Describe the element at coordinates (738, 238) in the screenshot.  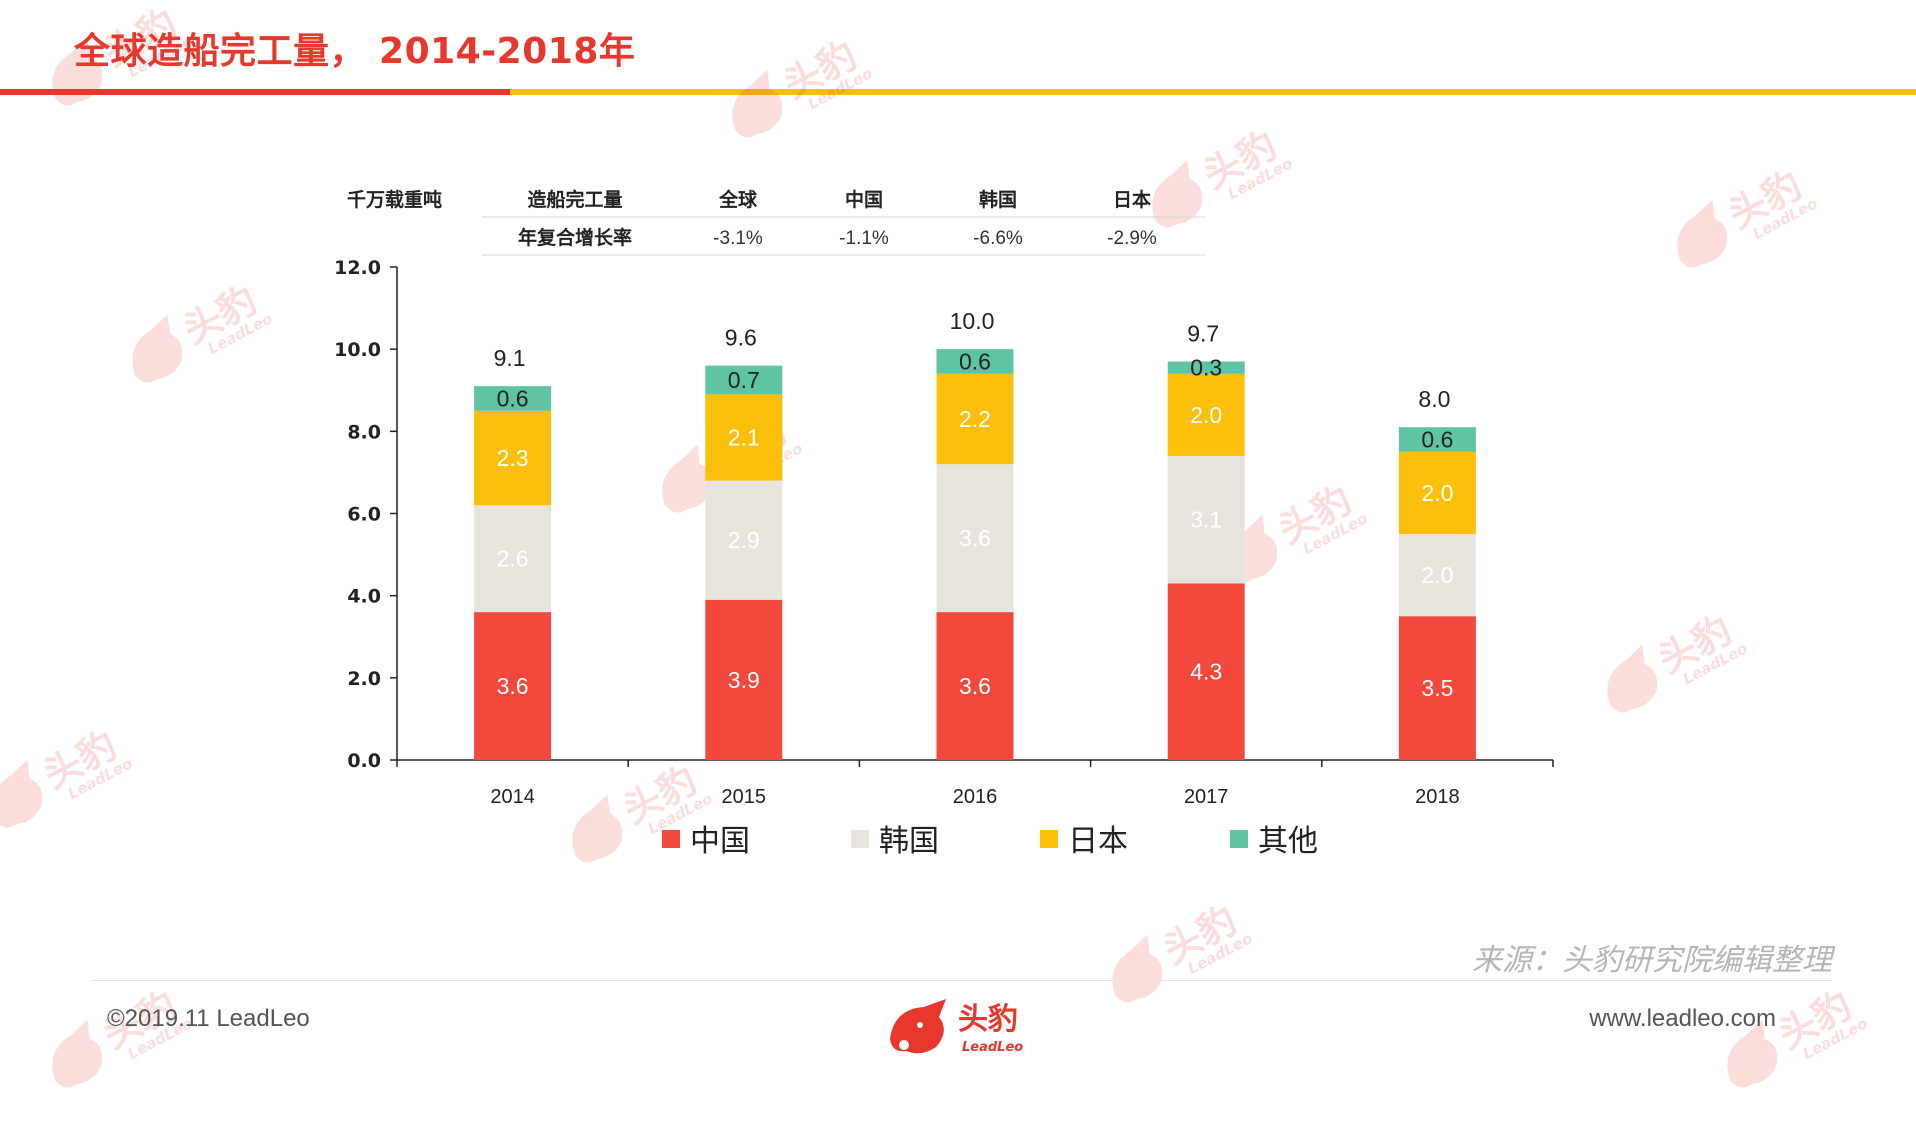
I see `cagr-value: -3.1%` at that location.